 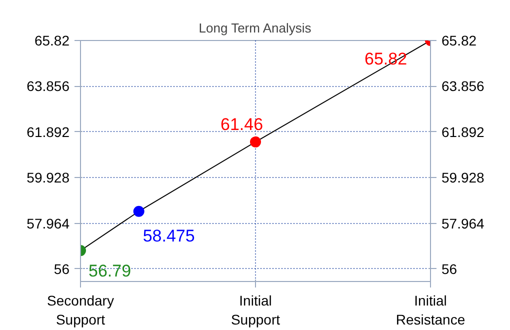 What do you see at coordinates (48, 223) in the screenshot?
I see `y-tick-label: 57.964` at bounding box center [48, 223].